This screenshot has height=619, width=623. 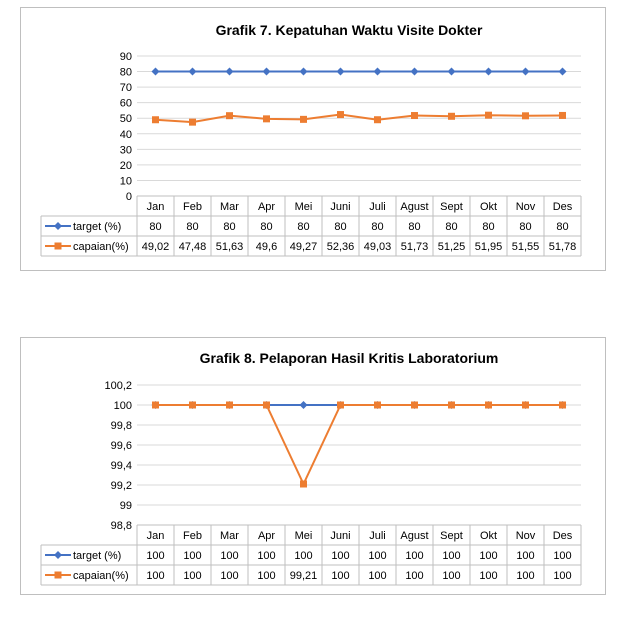 What do you see at coordinates (121, 466) in the screenshot?
I see `y-tick-label: 99,4` at bounding box center [121, 466].